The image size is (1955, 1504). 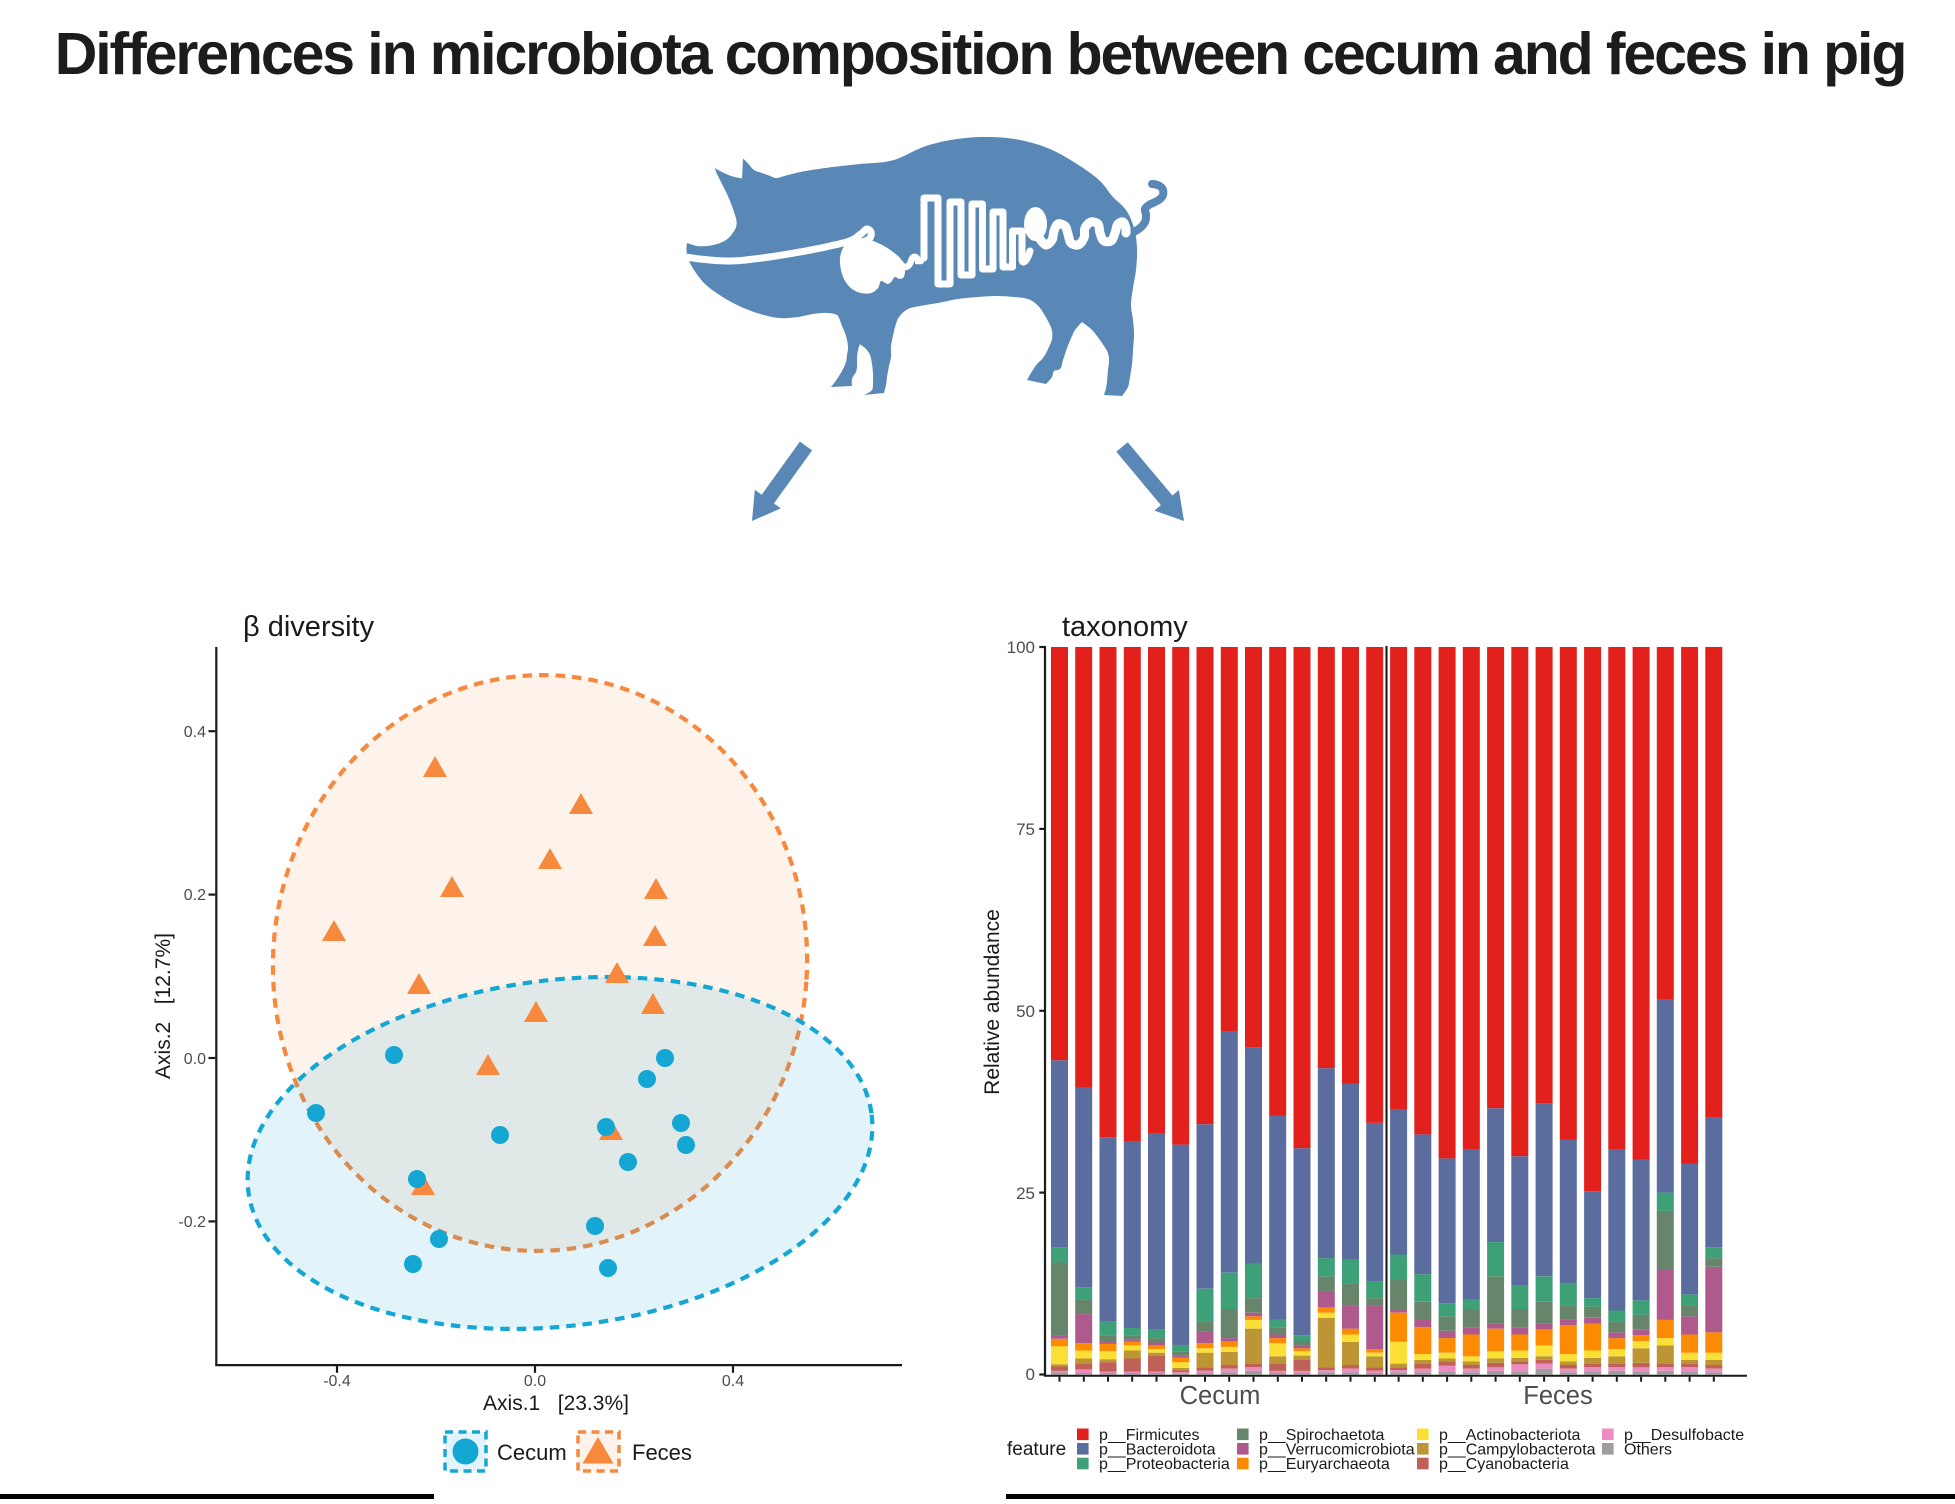 What do you see at coordinates (1036, 1449) in the screenshot?
I see `svg-text: feature` at bounding box center [1036, 1449].